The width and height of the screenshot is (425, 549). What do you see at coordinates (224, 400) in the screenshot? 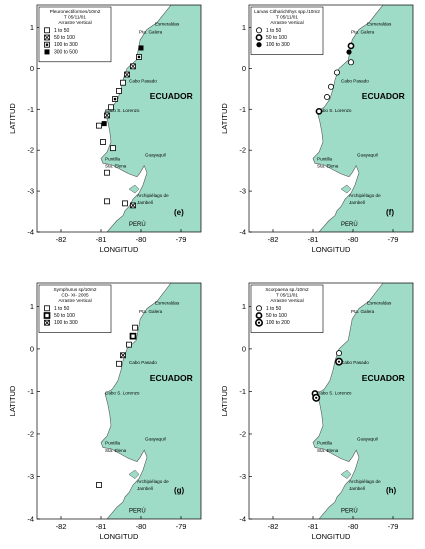
I see `y-axis-label-h: LATITUD` at bounding box center [224, 400].